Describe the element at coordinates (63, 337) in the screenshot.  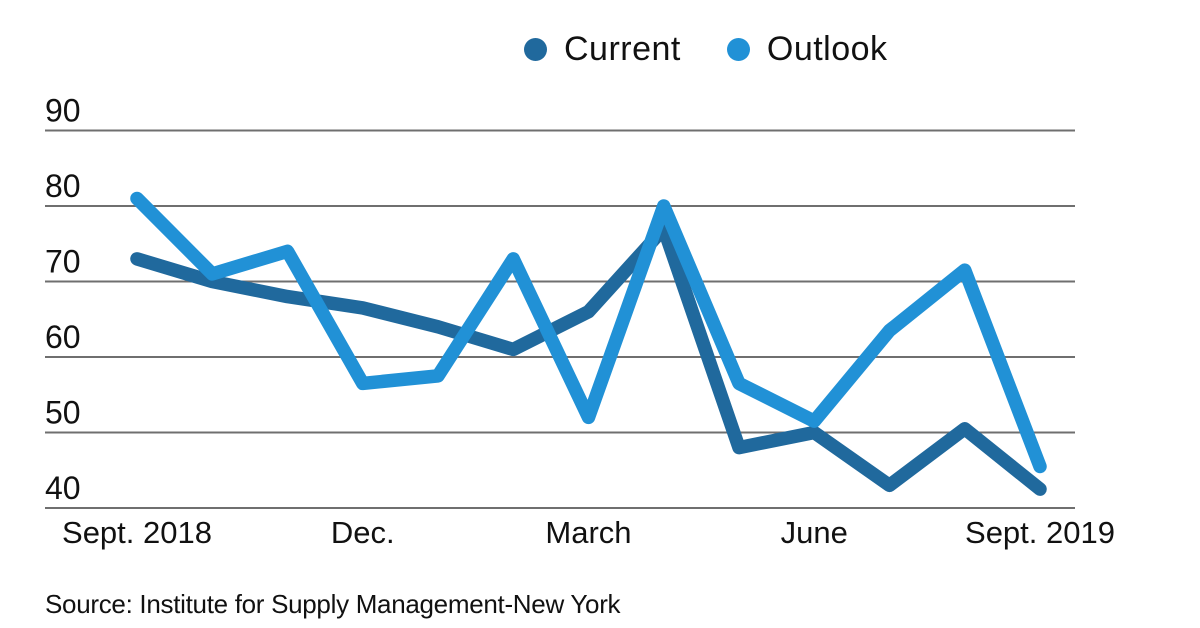
I see `y-tick-label-60: 60` at that location.